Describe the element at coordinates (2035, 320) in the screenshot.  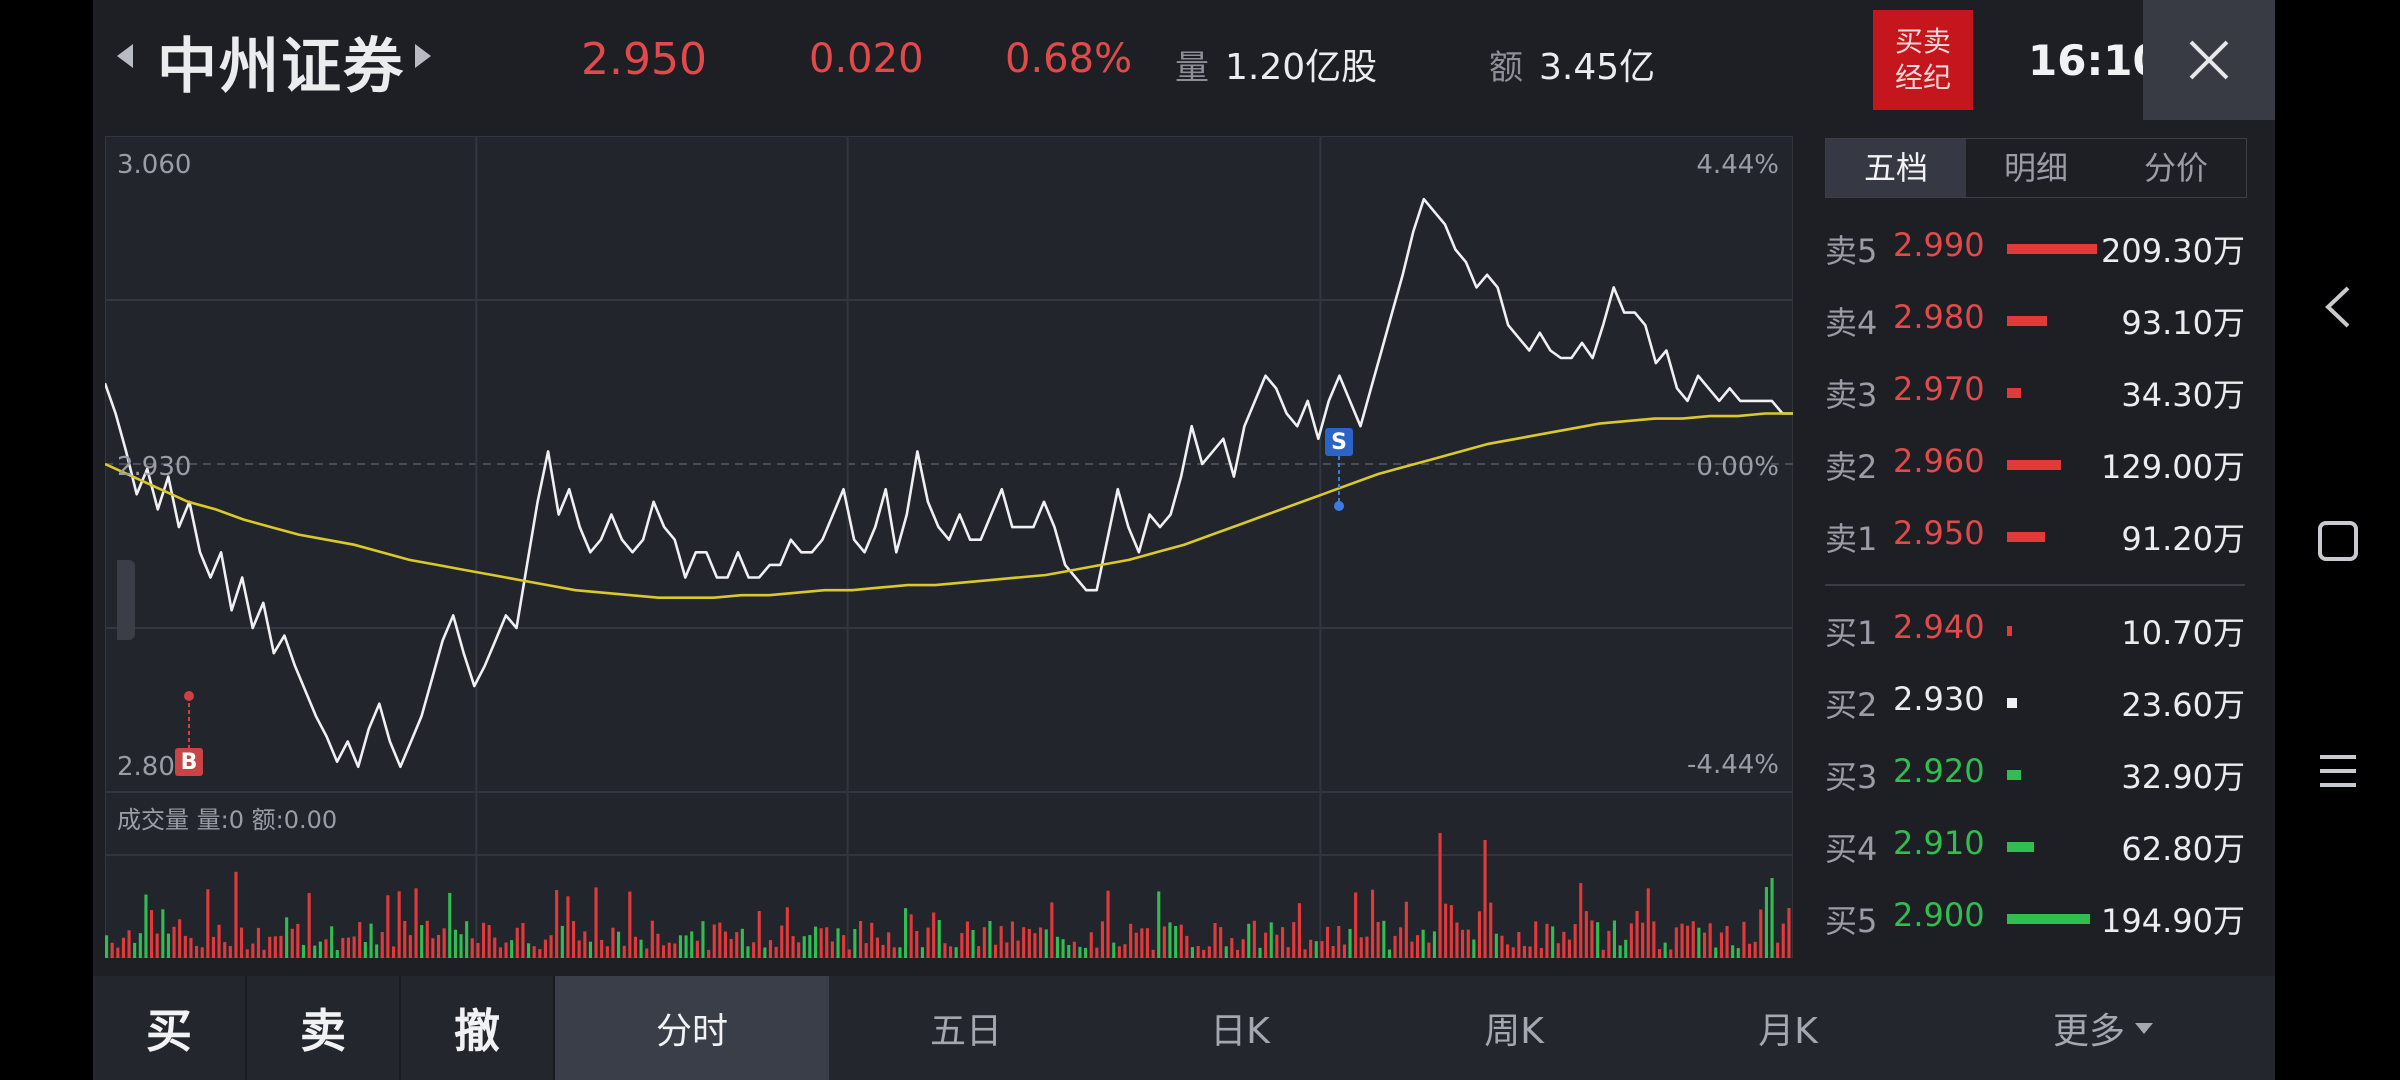
I see `ask-row-2: 卖4 2.980 93.10万` at that location.